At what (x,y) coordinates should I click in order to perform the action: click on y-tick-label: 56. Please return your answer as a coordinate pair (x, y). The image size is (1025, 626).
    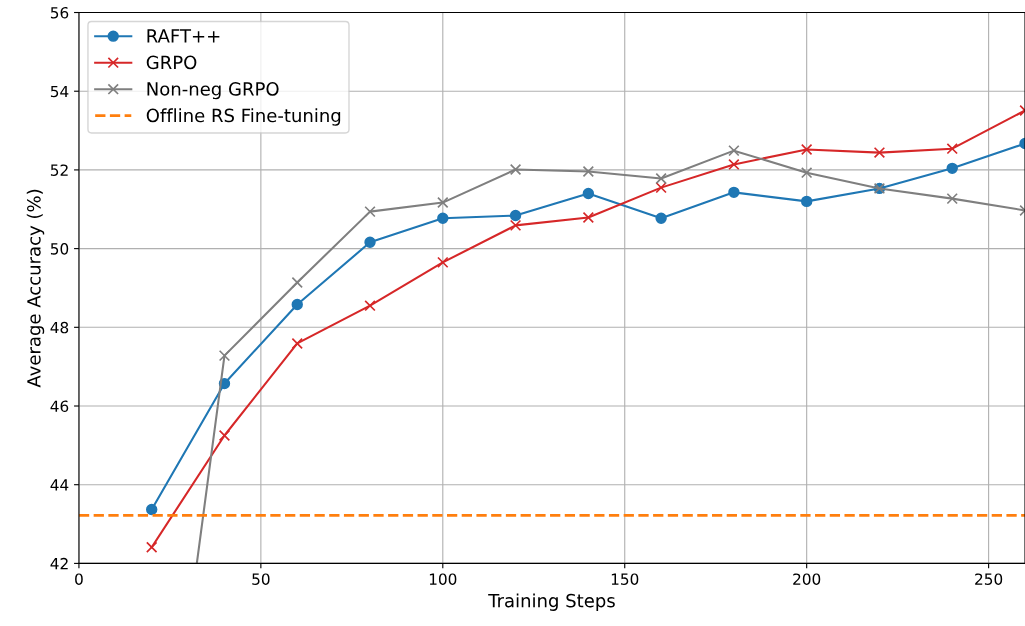
    Looking at the image, I should click on (59, 12).